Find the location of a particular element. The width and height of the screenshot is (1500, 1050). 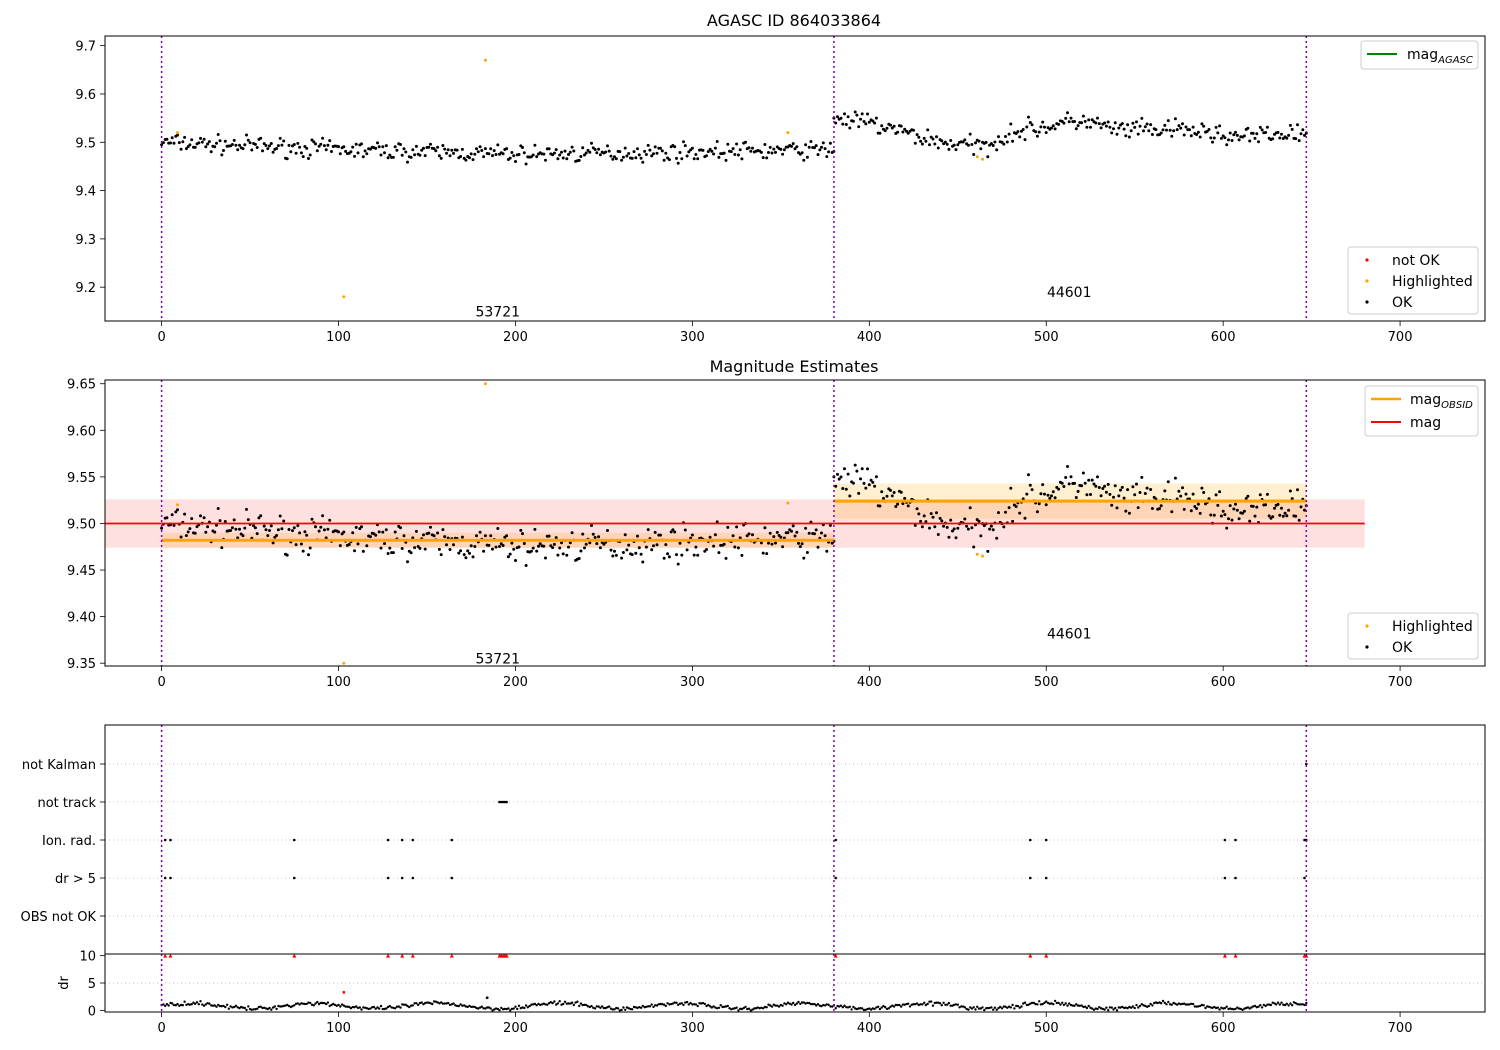

x-tick-label: 700 is located at coordinates (1400, 682).